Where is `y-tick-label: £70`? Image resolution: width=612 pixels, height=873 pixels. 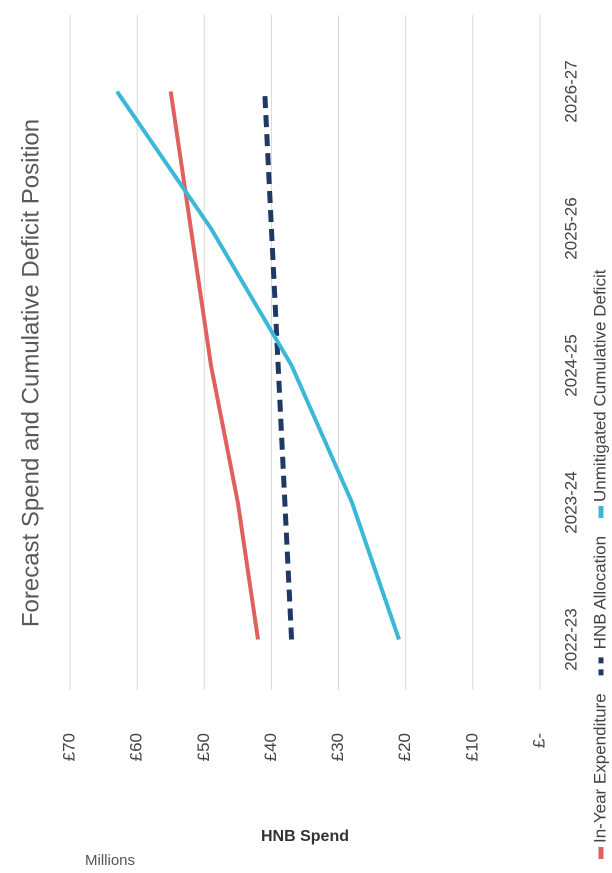
y-tick-label: £70 is located at coordinates (68, 747).